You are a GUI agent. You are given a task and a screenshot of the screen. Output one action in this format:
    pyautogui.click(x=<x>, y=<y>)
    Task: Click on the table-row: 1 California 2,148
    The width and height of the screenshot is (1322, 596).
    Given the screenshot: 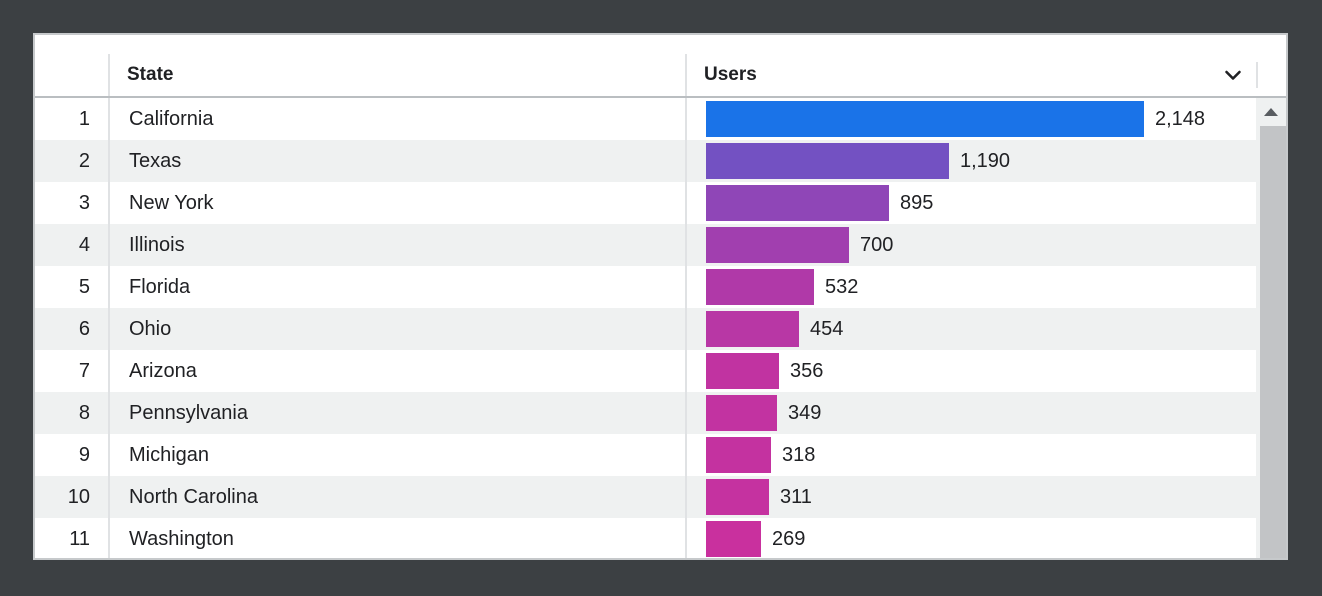 What is the action you would take?
    pyautogui.click(x=645, y=119)
    